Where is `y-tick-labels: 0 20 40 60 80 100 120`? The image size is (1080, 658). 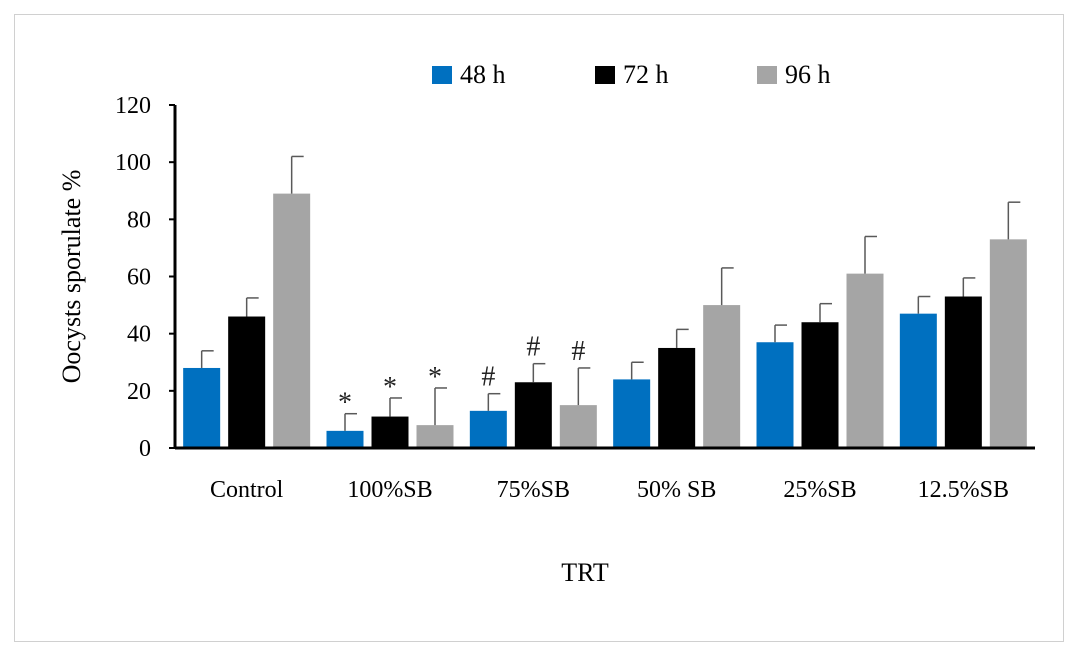 y-tick-labels: 0 20 40 60 80 100 120 is located at coordinates (133, 277).